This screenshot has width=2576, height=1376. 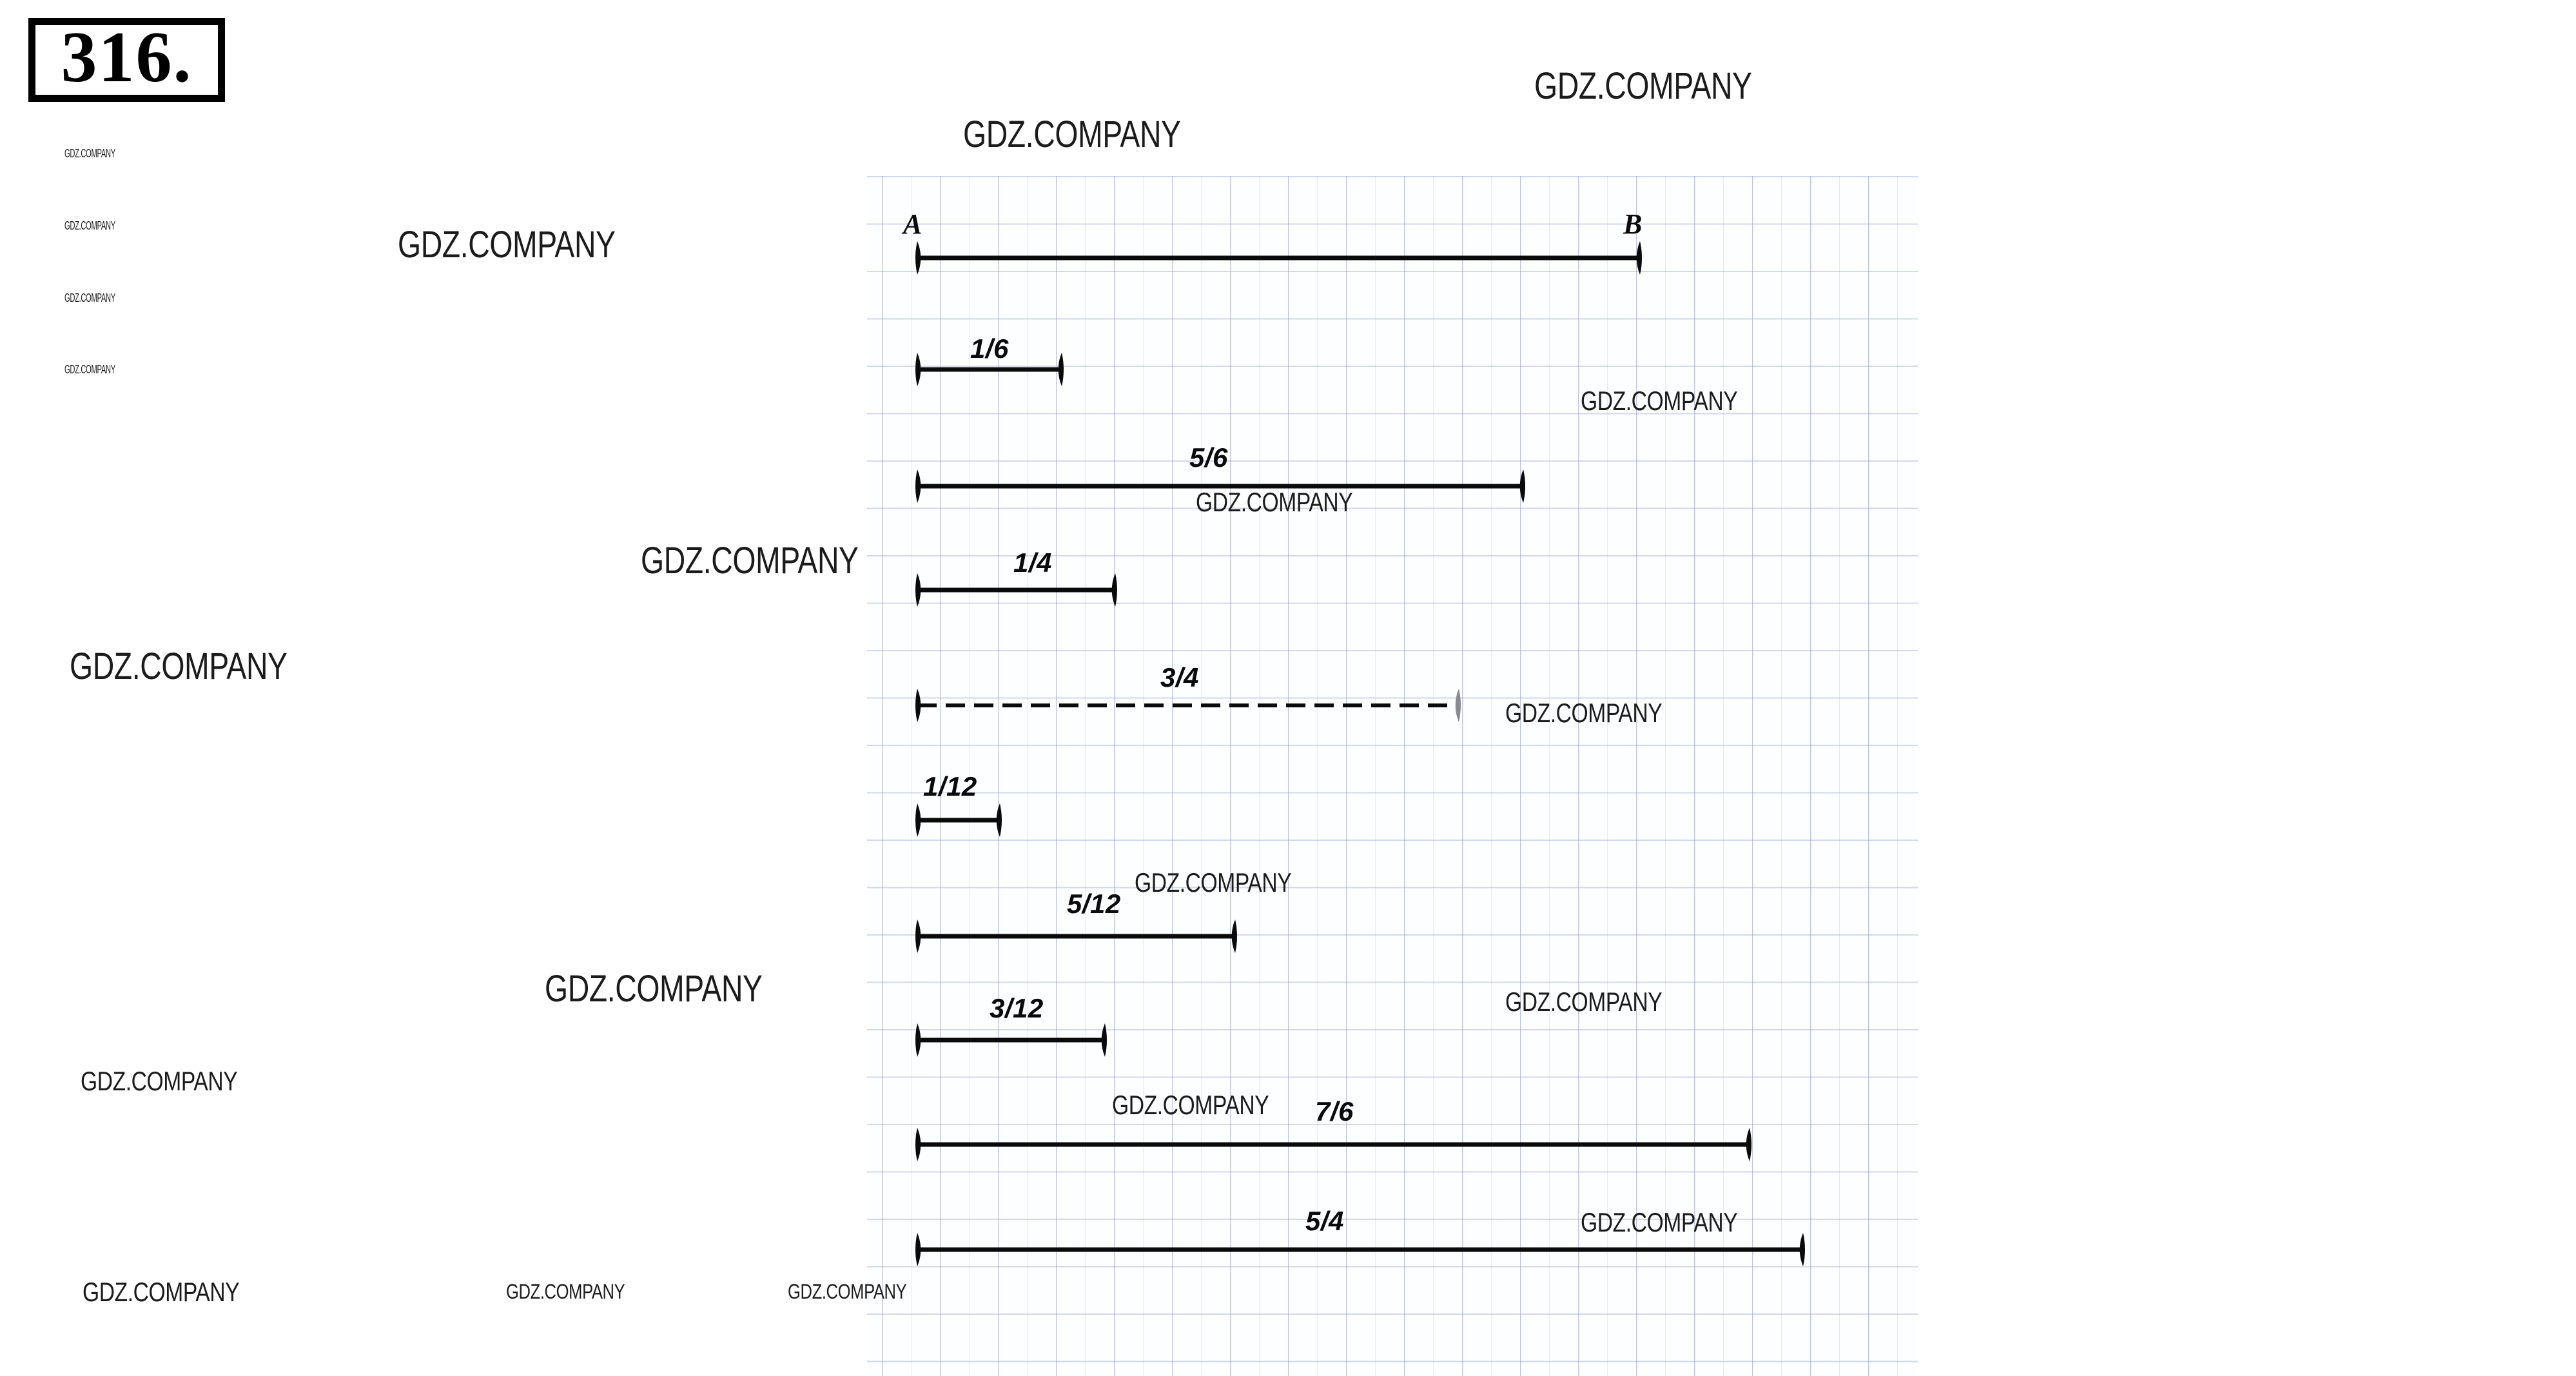 I want to click on segment-label-3-over-4: 3/4, so click(x=1180, y=677).